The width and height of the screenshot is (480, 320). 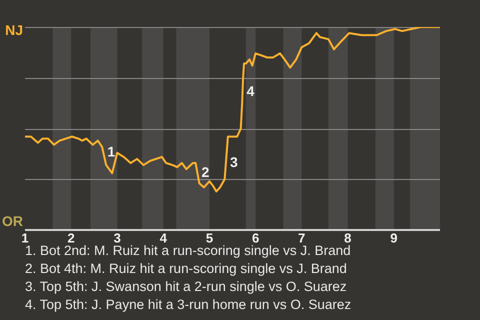 I want to click on x-tick-label: 6, so click(x=256, y=238).